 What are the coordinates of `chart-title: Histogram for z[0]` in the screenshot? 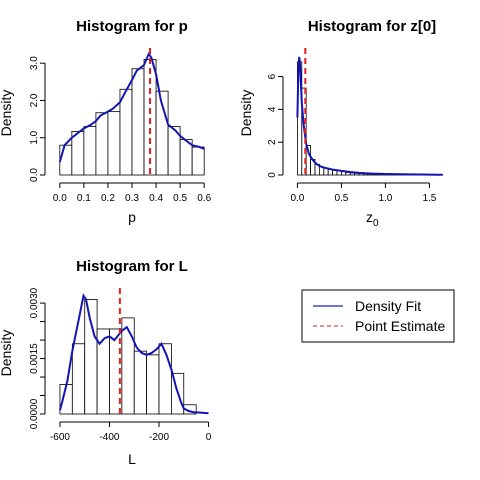 It's located at (372, 26).